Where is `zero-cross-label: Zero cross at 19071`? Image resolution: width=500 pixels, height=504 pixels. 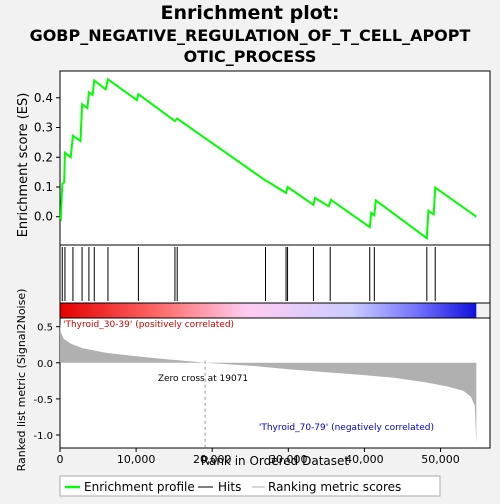 zero-cross-label: Zero cross at 19071 is located at coordinates (203, 379).